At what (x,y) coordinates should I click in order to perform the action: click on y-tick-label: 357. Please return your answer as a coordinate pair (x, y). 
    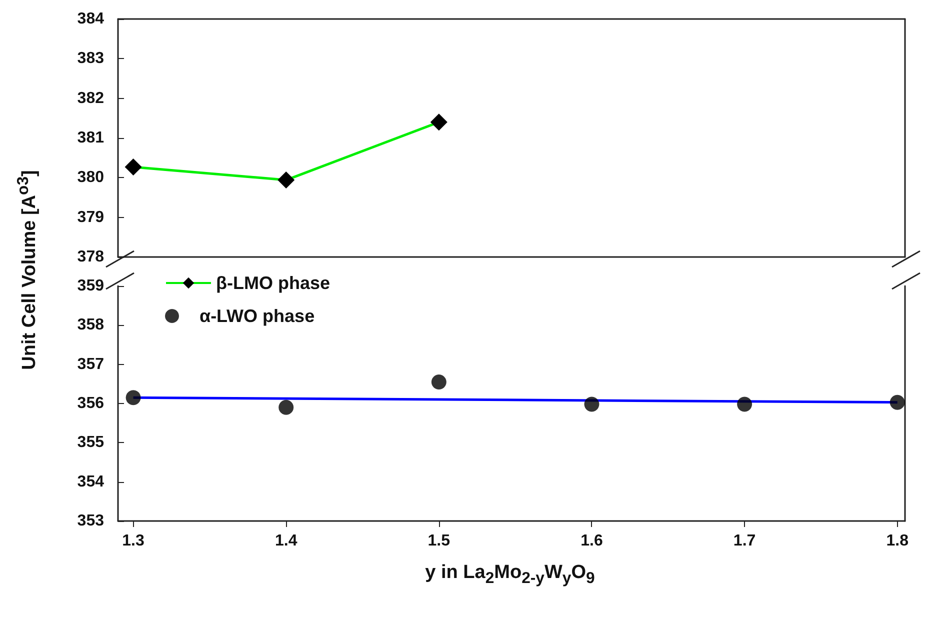
    Looking at the image, I should click on (90, 364).